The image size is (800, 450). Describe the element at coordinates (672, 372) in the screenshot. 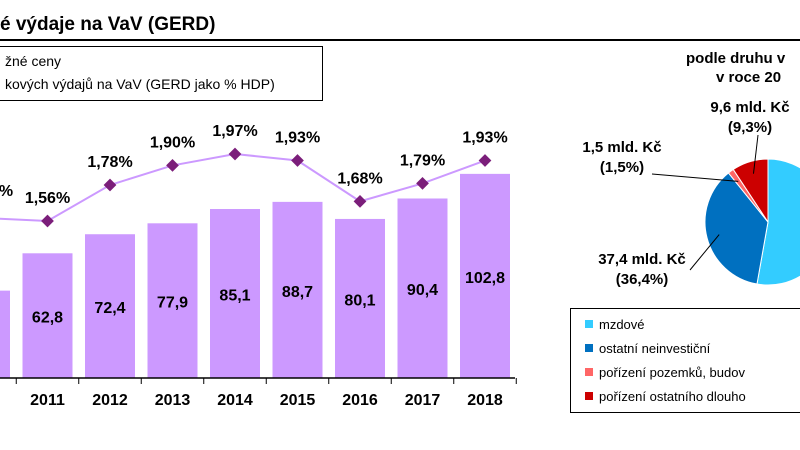

I see `pie-legend-label: pořízení pozemků, budov` at that location.